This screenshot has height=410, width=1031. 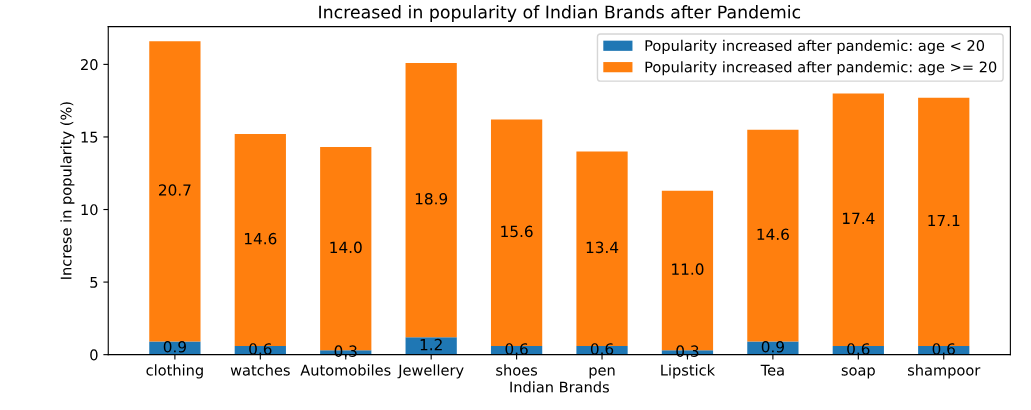 I want to click on data-label: 1.2, so click(x=431, y=344).